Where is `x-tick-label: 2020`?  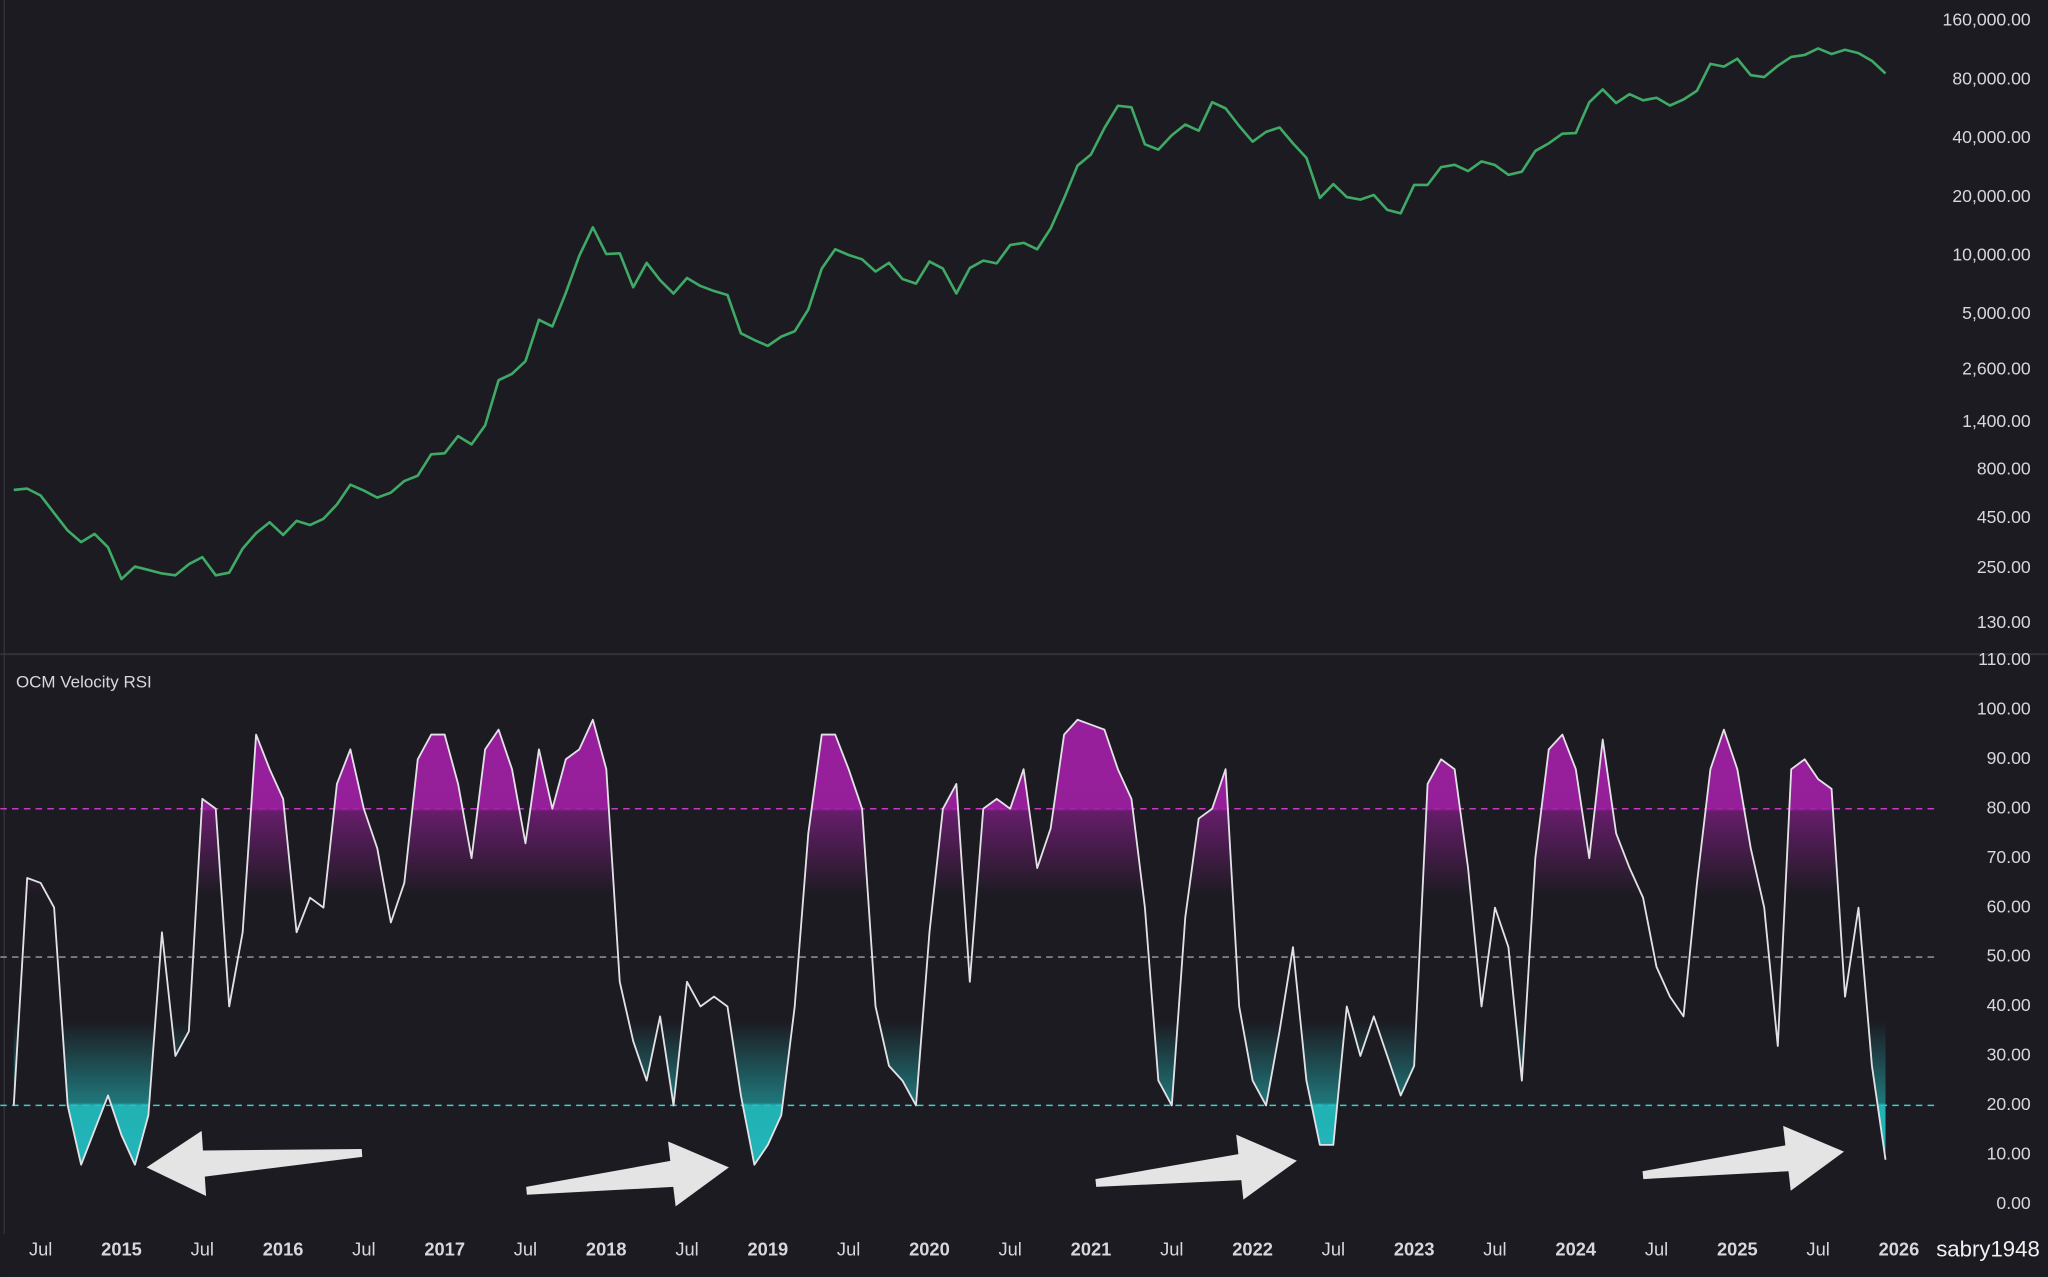 x-tick-label: 2020 is located at coordinates (929, 1249).